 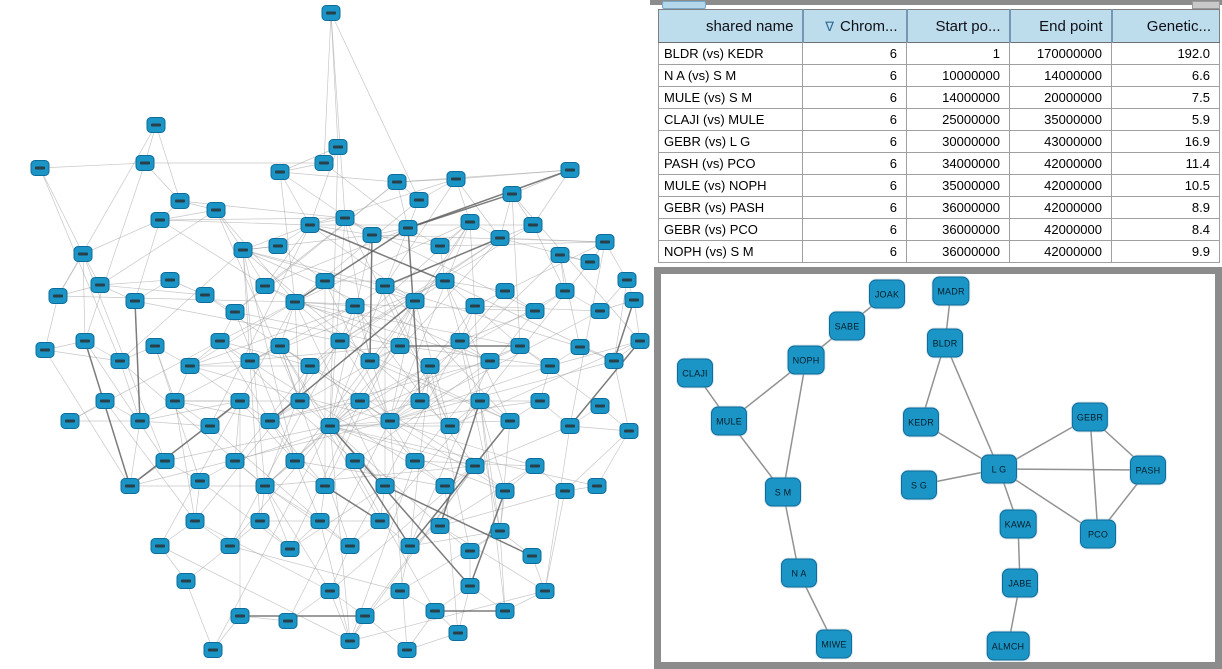 What do you see at coordinates (730, 26) in the screenshot?
I see `column-header-shared-name: shared name` at bounding box center [730, 26].